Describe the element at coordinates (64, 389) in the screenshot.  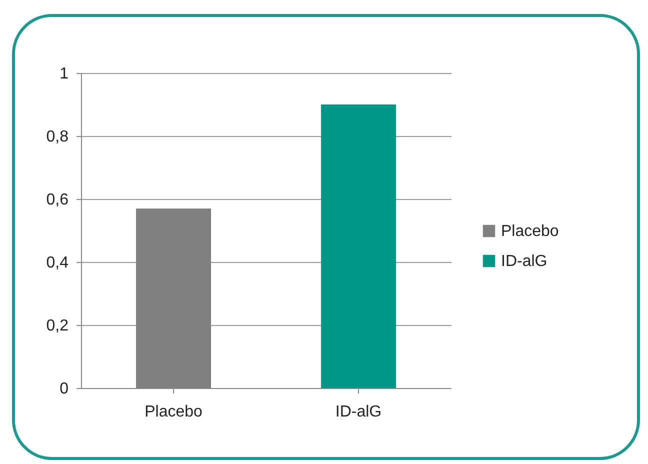
I see `y-tick-label: 0` at that location.